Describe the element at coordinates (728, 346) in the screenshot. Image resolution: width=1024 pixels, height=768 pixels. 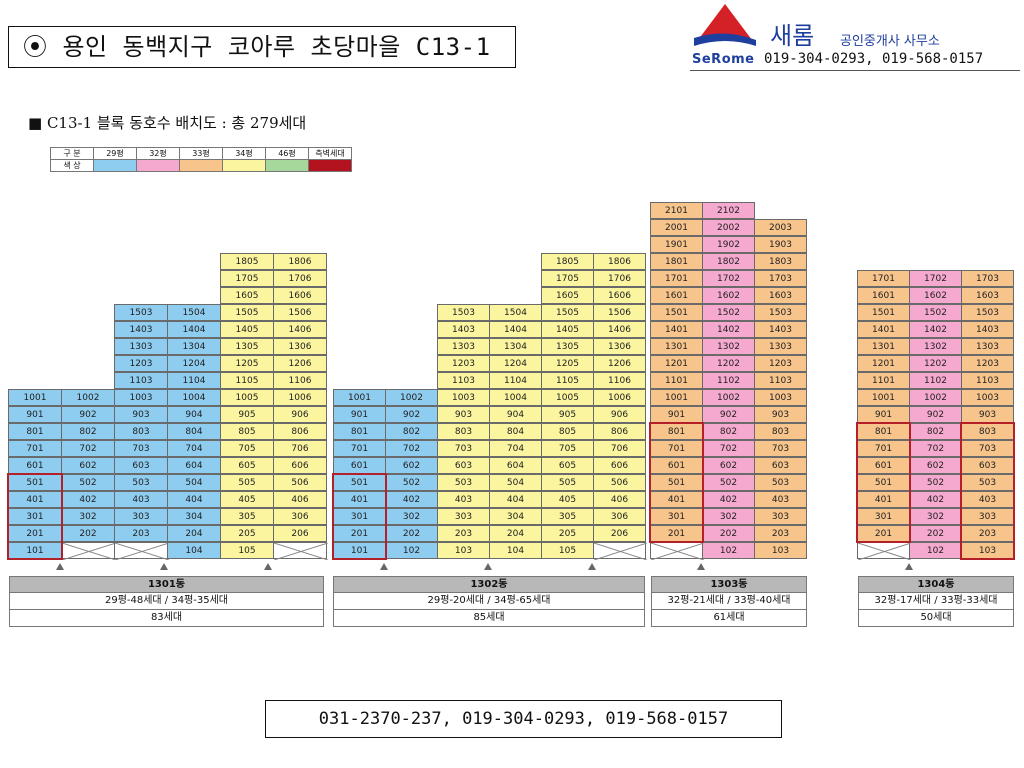
I see `unit-cell: 1302` at that location.